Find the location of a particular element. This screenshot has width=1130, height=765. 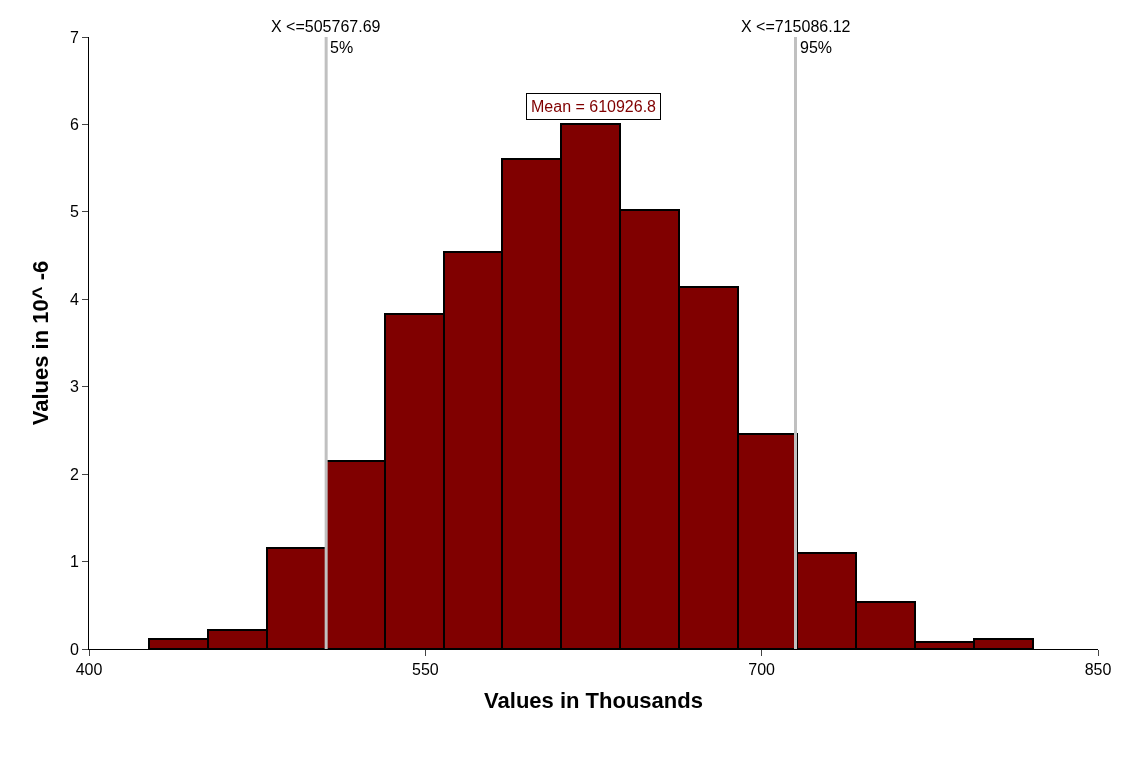

x-tick-label: 700 is located at coordinates (762, 670).